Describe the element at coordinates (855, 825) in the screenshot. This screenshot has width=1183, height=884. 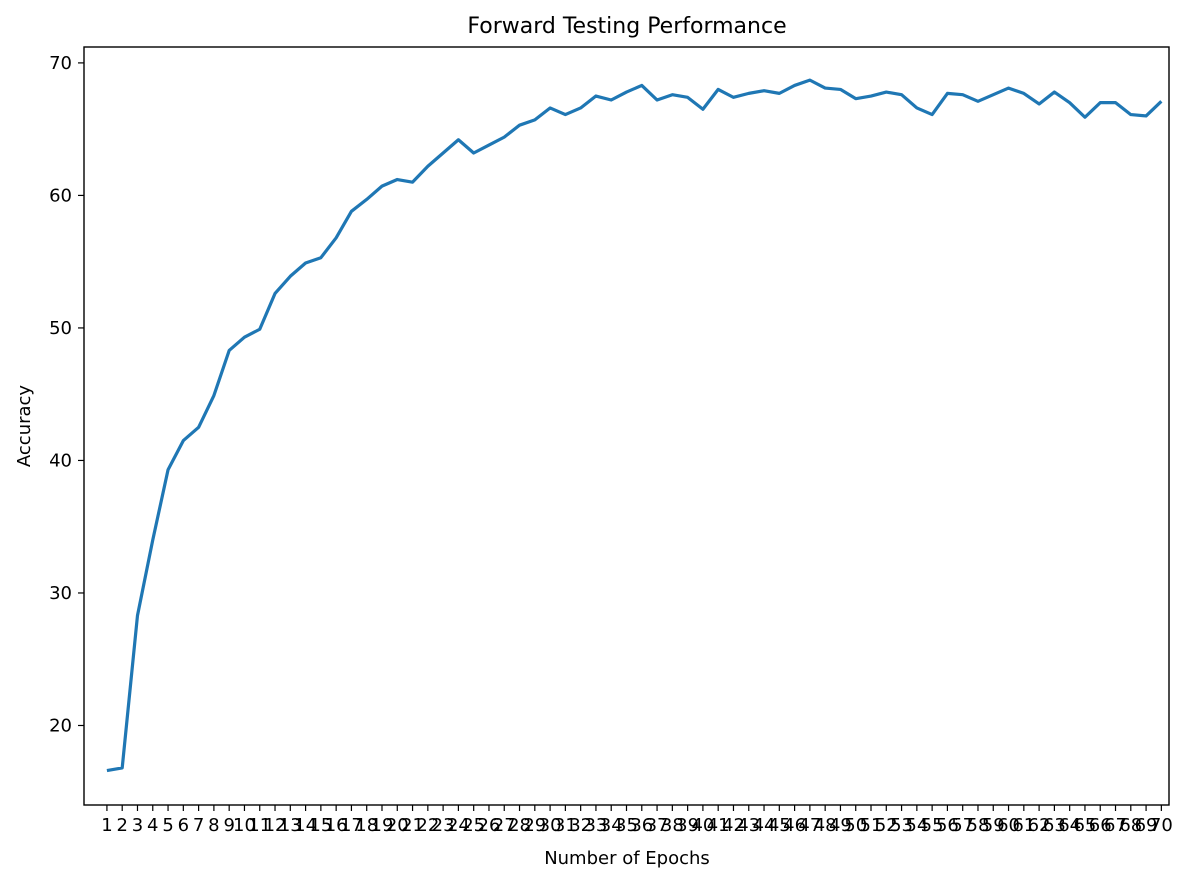
I see `x-tick-label: 50` at that location.